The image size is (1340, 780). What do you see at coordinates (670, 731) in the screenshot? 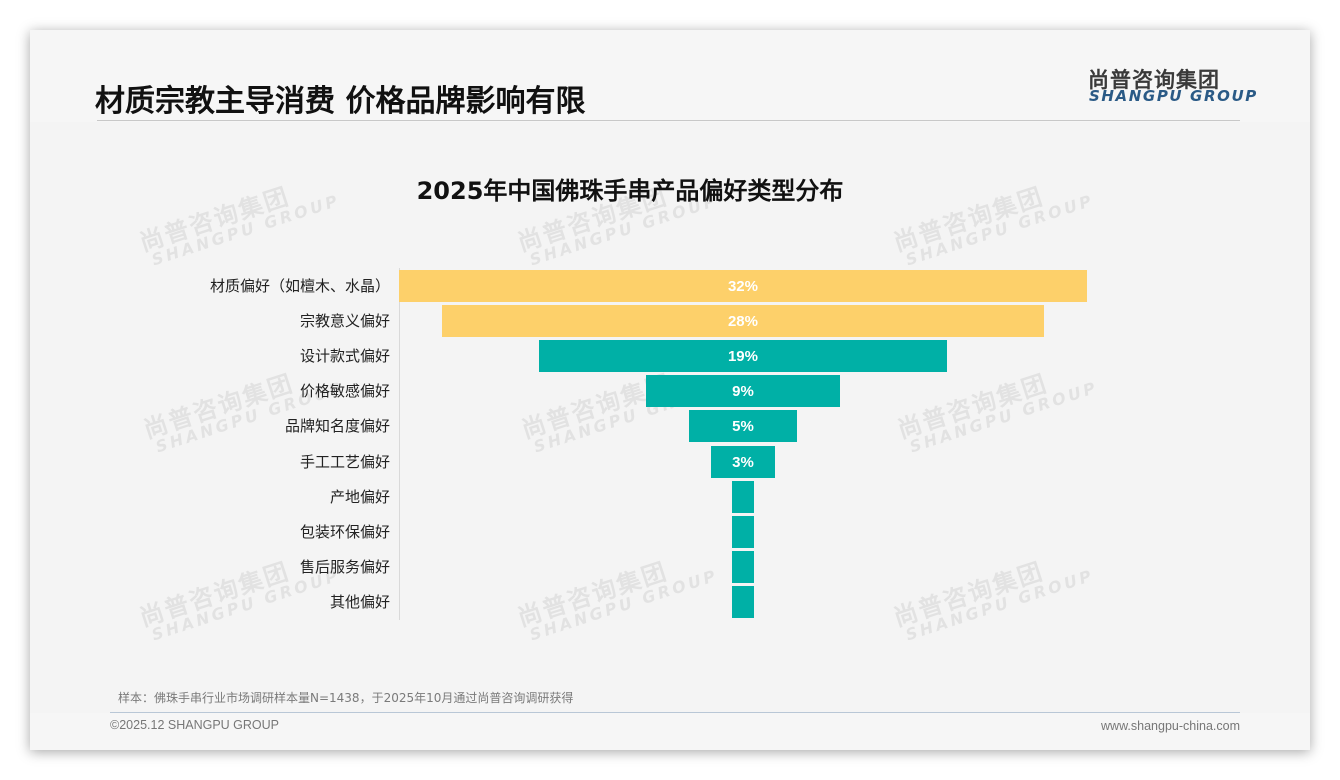
I see `footer-band` at bounding box center [670, 731].